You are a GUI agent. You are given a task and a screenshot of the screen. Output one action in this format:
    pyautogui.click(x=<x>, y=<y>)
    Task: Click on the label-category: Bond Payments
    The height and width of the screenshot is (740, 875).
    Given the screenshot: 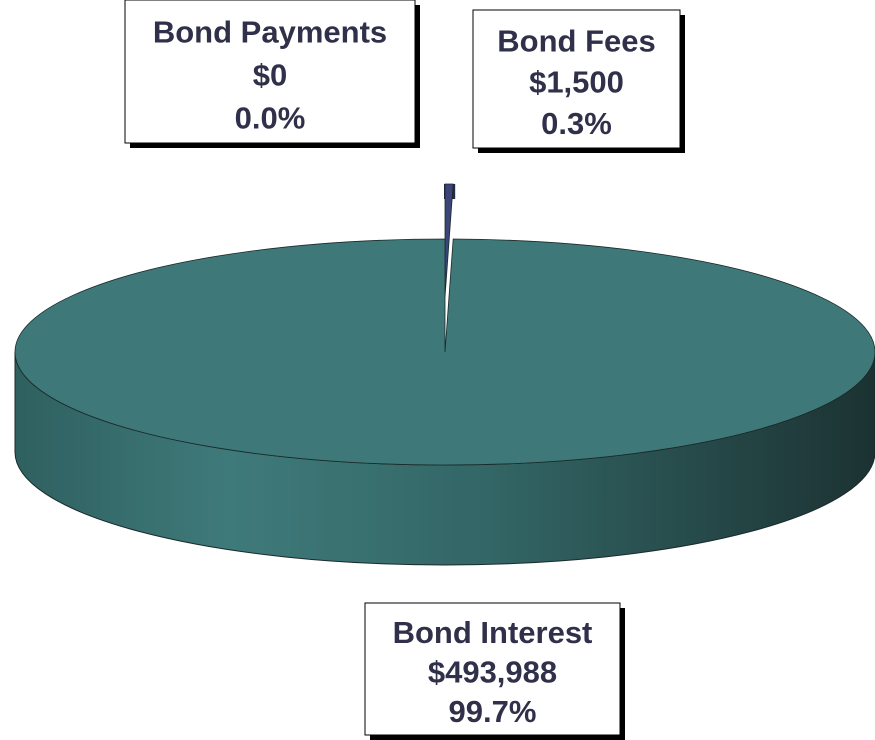 What is the action you would take?
    pyautogui.click(x=270, y=32)
    